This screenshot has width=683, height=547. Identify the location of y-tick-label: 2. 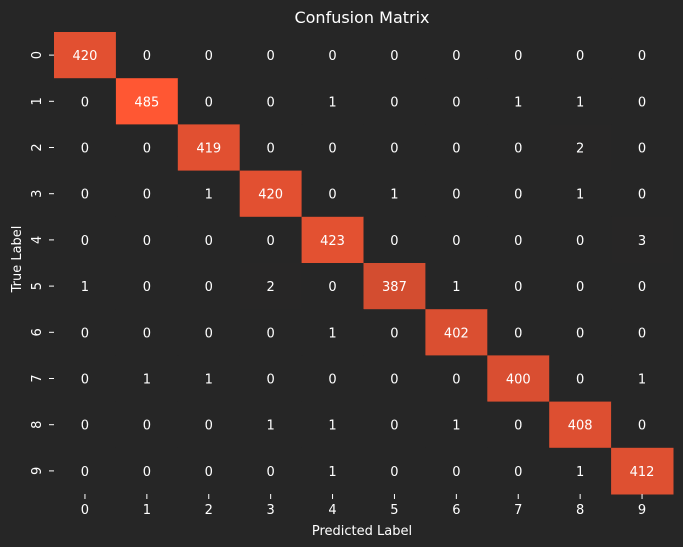
(37, 147).